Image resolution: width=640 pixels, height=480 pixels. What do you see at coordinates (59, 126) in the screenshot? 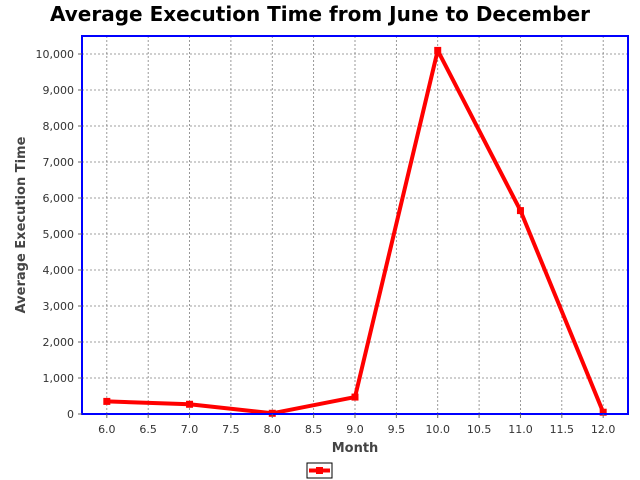
I see `y-tick-label: 8,000` at bounding box center [59, 126].